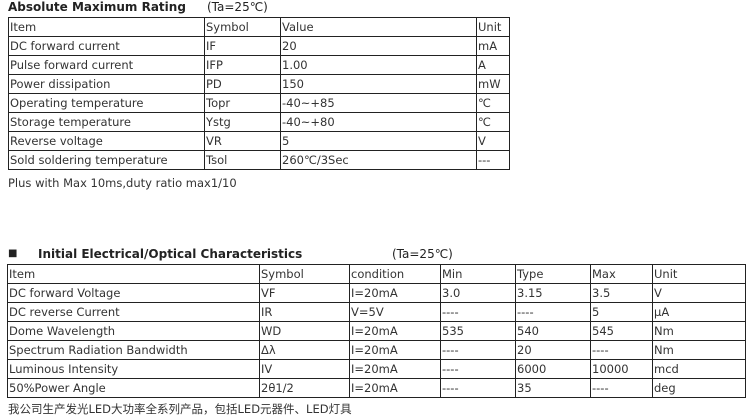 The height and width of the screenshot is (417, 755). What do you see at coordinates (106, 103) in the screenshot?
I see `table-cell: Operating temperature` at bounding box center [106, 103].